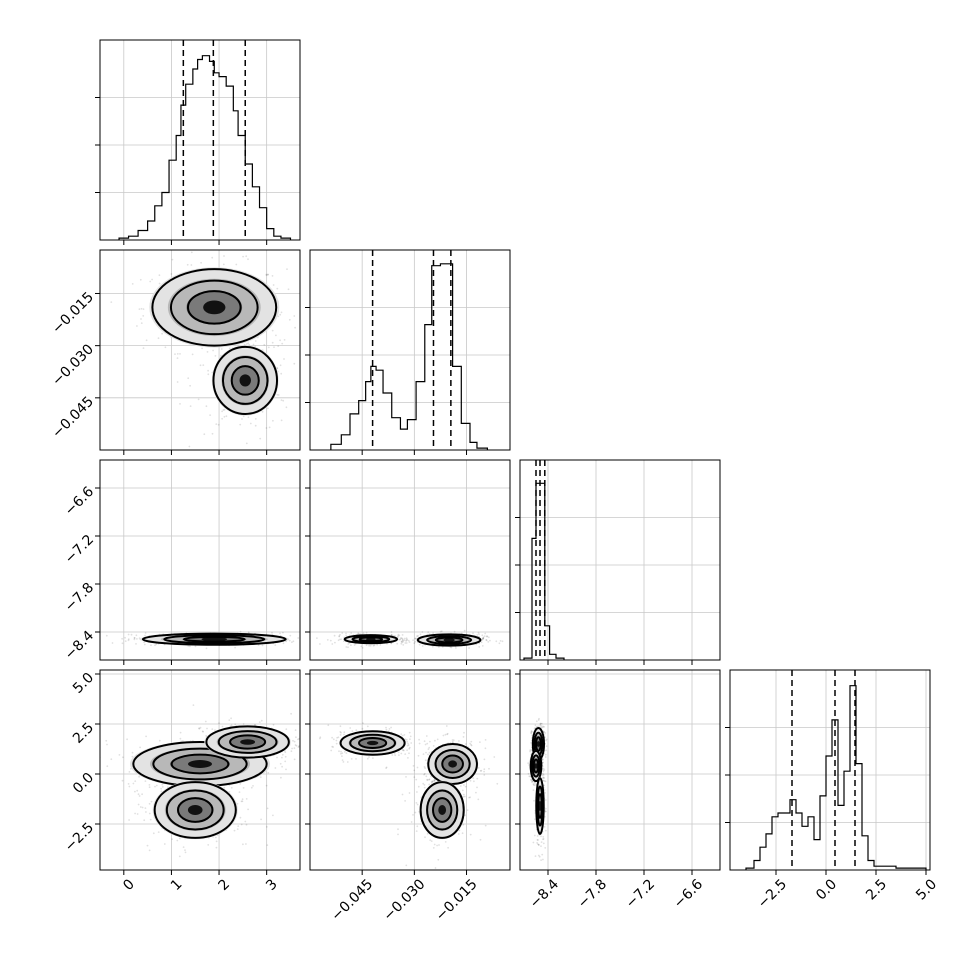 Image resolution: width=970 pixels, height=970 pixels. What do you see at coordinates (177, 885) in the screenshot?
I see `x-tick-label: 1` at bounding box center [177, 885].